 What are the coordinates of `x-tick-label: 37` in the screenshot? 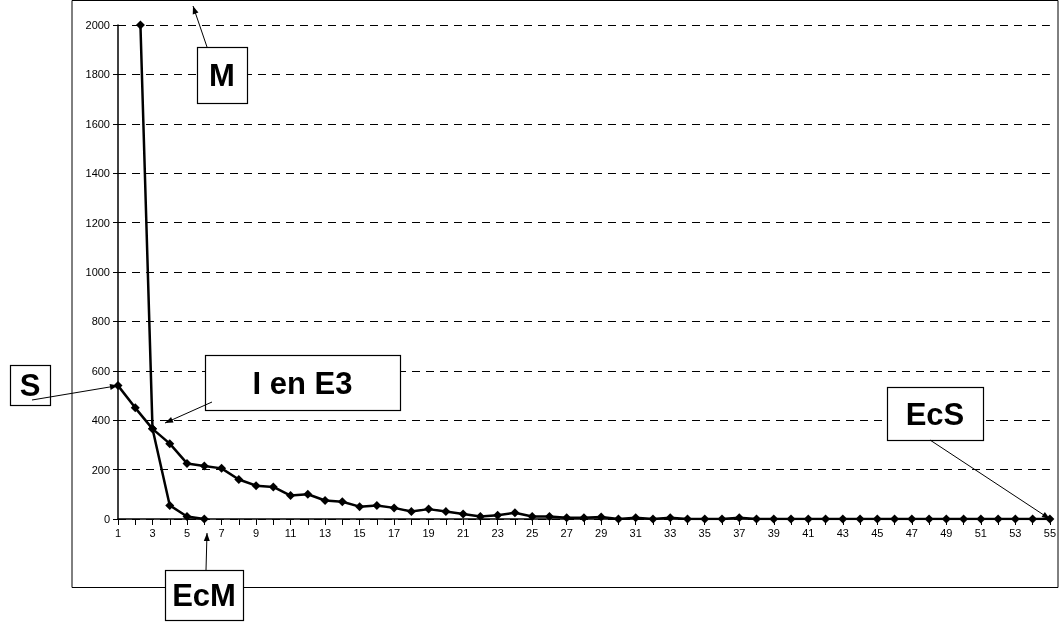 It's located at (739, 532).